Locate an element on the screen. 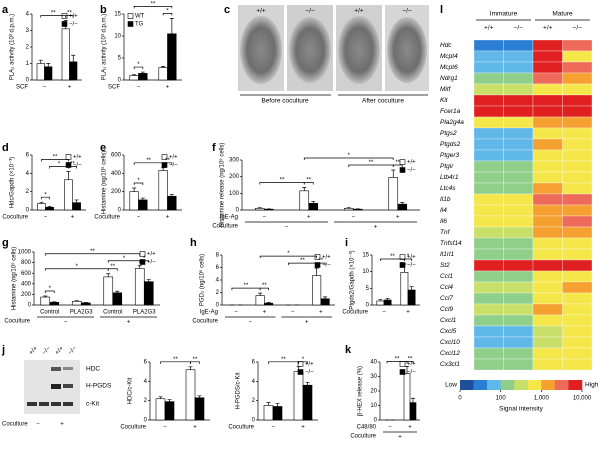  y-tick-label: 4 is located at coordinates (28, 174).